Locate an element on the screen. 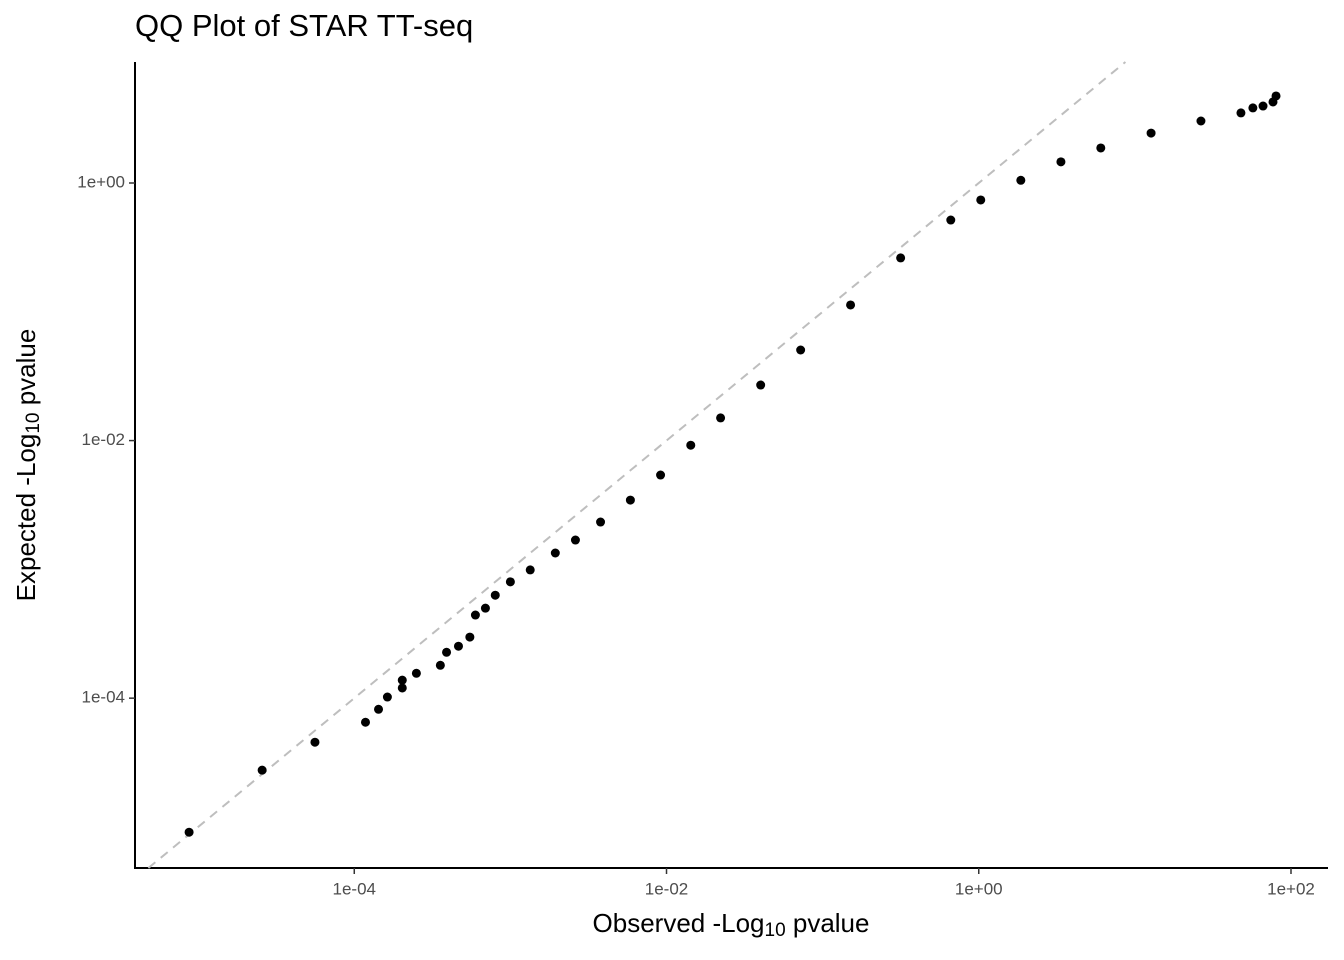 This screenshot has height=960, width=1344. x-label-sub: 10 is located at coordinates (775, 930).